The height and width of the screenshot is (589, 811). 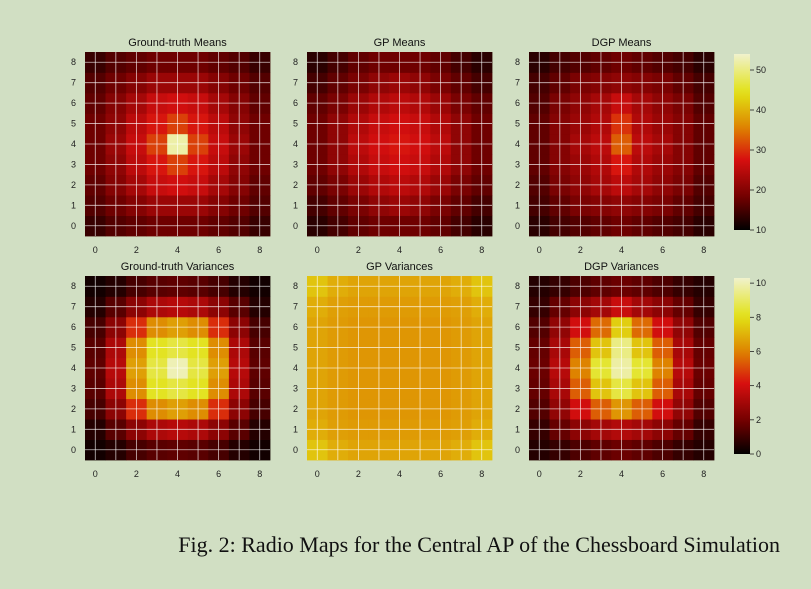 I want to click on colorbar-means: 10 20 30 40 50, so click(x=750, y=144).